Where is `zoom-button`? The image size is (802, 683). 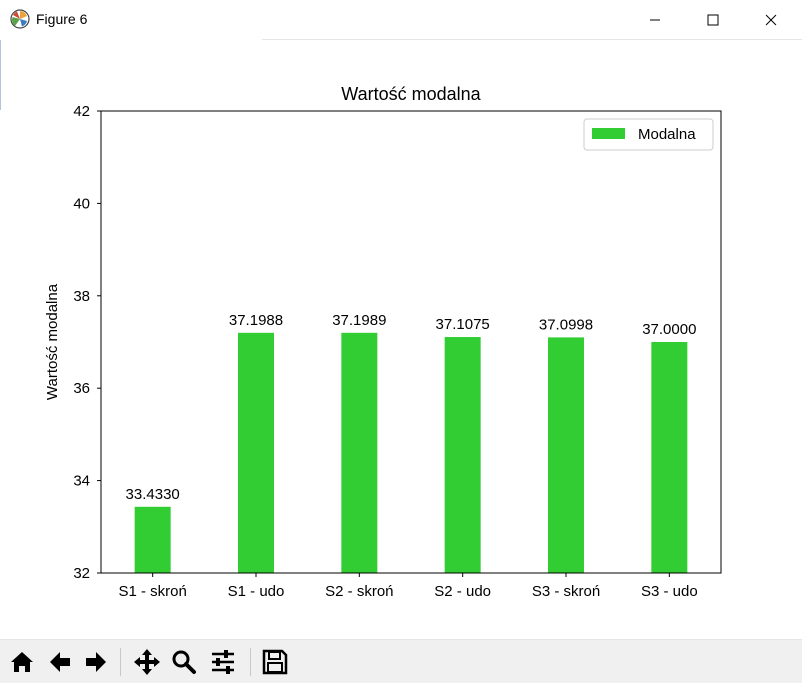 zoom-button is located at coordinates (184, 662).